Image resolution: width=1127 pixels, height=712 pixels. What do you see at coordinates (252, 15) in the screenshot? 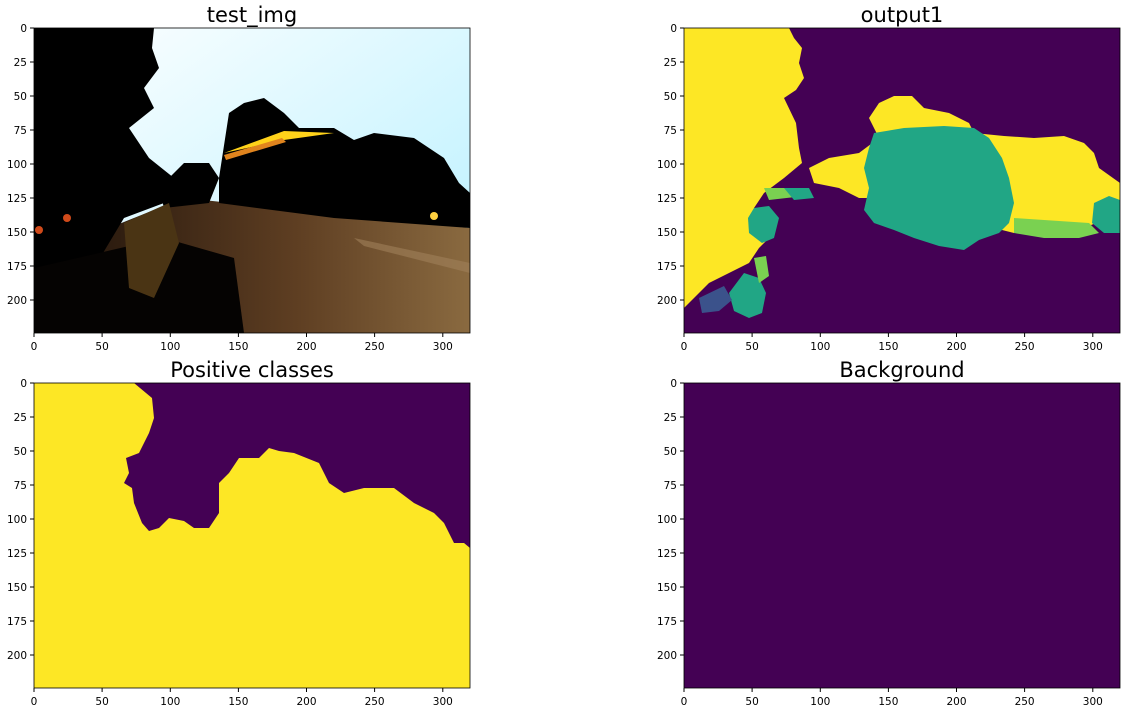
I see `panel-title: test_img` at bounding box center [252, 15].